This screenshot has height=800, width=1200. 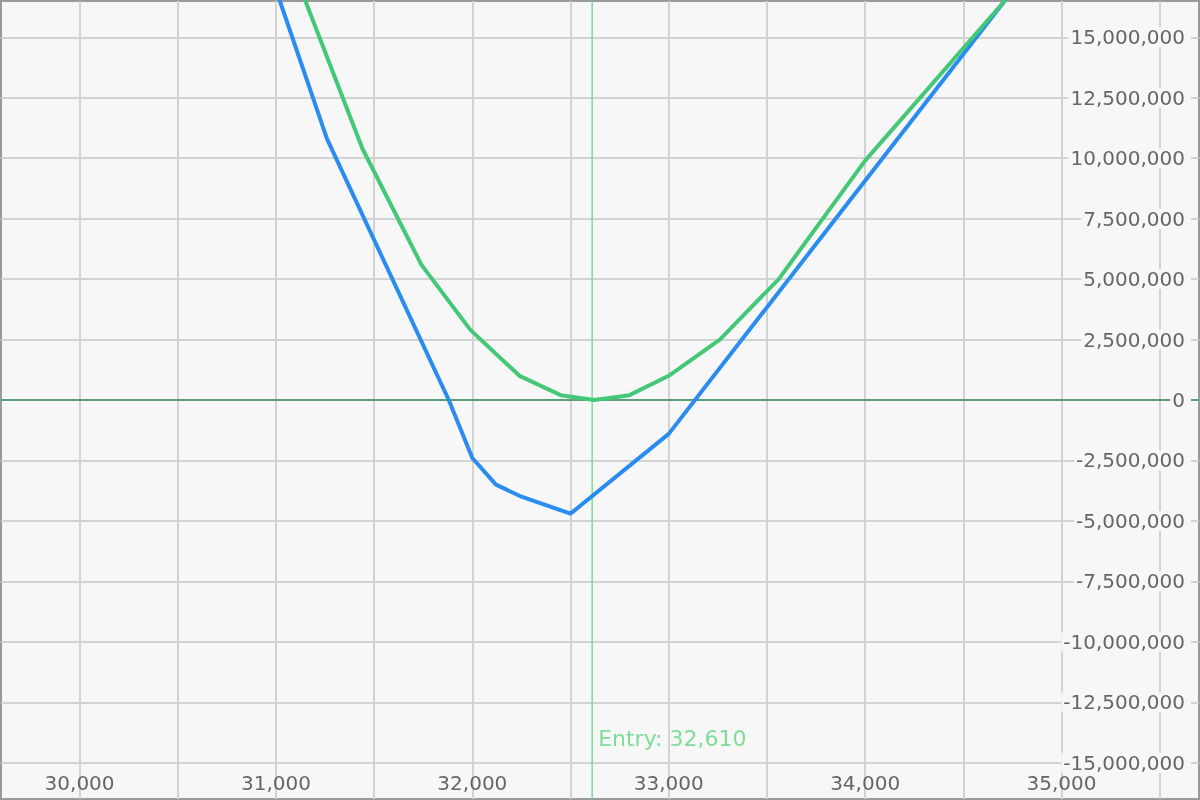 I want to click on y-tick-label: 2,500,000, so click(x=1134, y=339).